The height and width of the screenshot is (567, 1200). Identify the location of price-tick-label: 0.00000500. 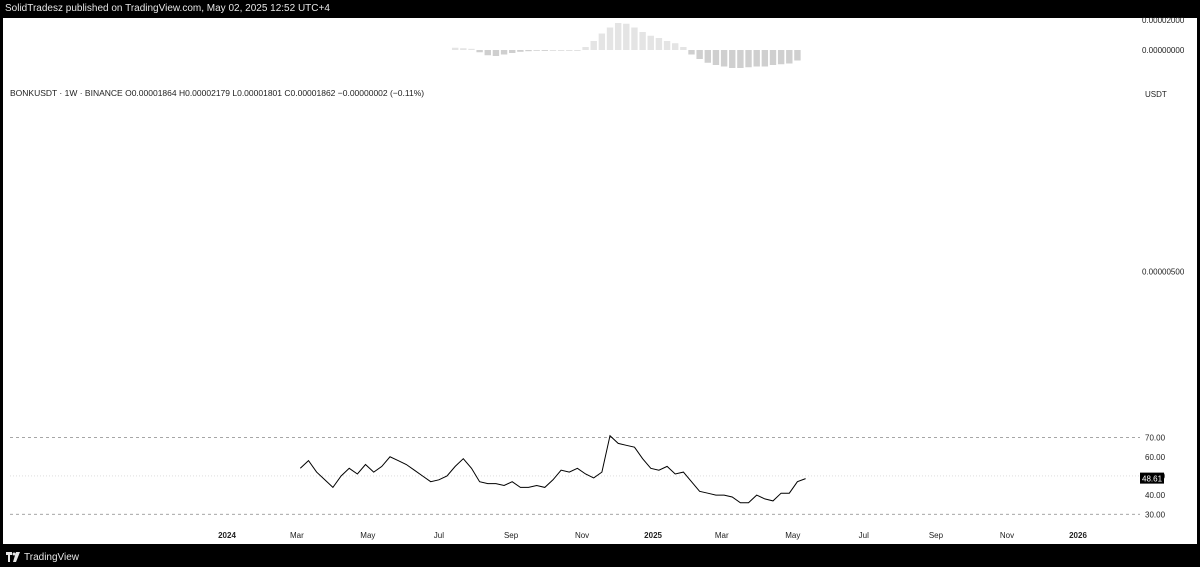
(1163, 271).